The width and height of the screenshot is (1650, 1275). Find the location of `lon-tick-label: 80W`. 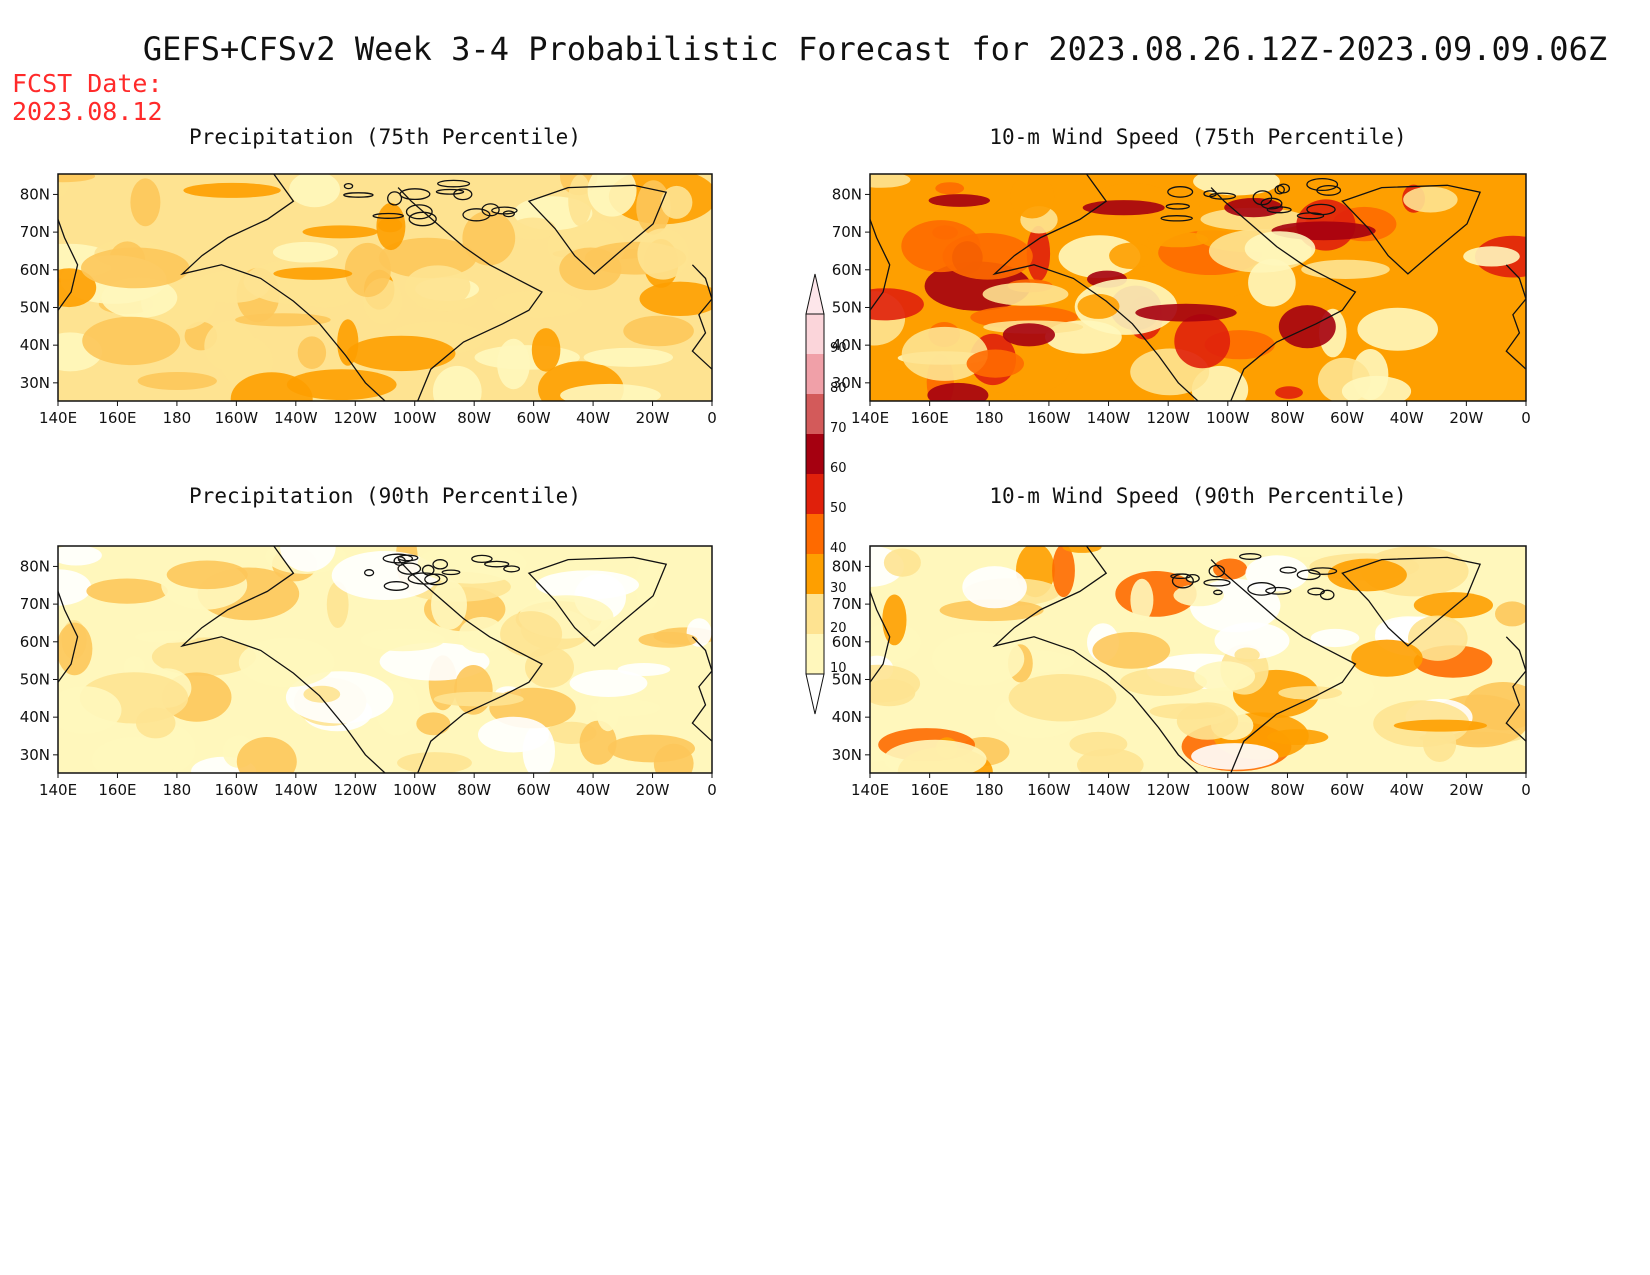

lon-tick-label: 80W is located at coordinates (1287, 790).